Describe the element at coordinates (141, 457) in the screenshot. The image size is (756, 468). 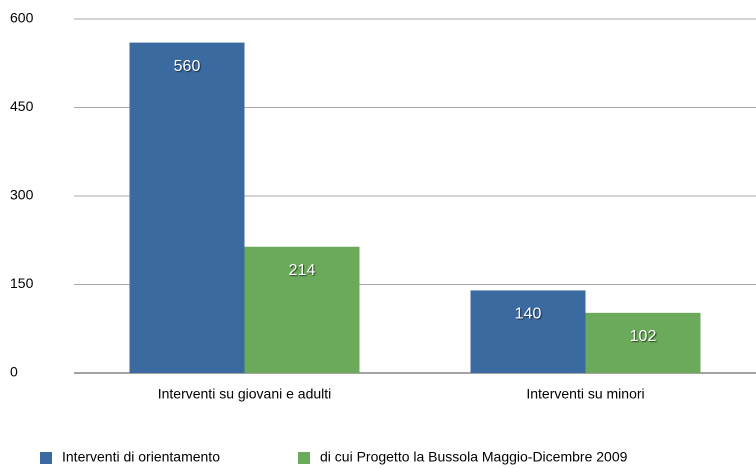
I see `legend-label: Interventi di orientamento` at that location.